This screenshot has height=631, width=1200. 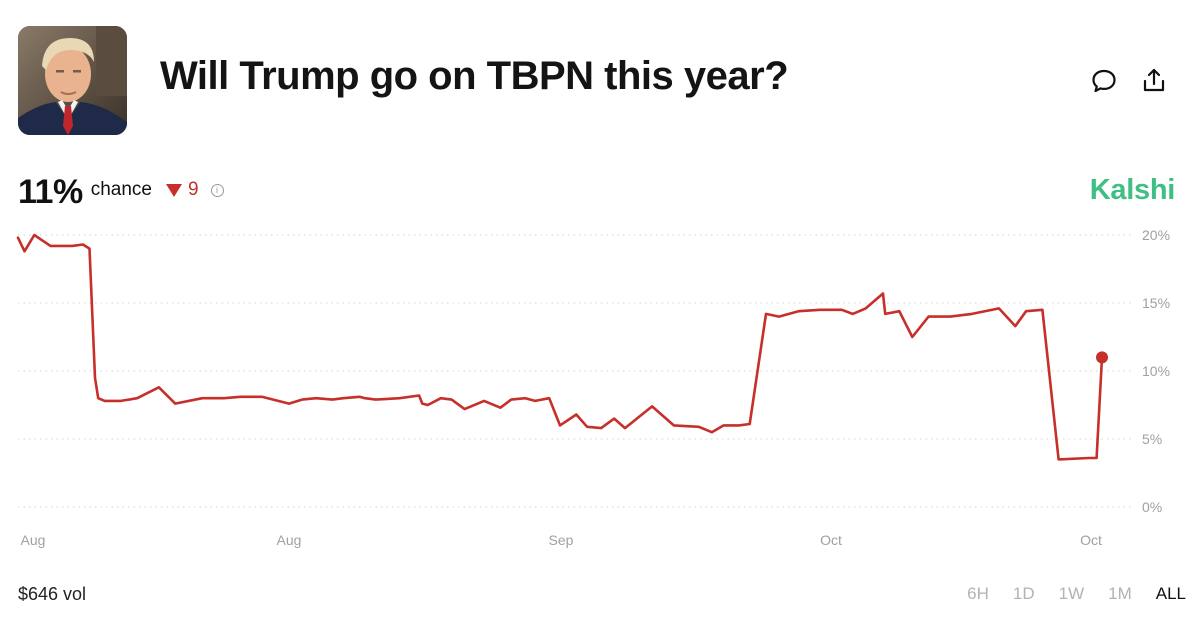 I want to click on time-range-selector: 6H 1D 1W 1M ALL, so click(x=1064, y=594).